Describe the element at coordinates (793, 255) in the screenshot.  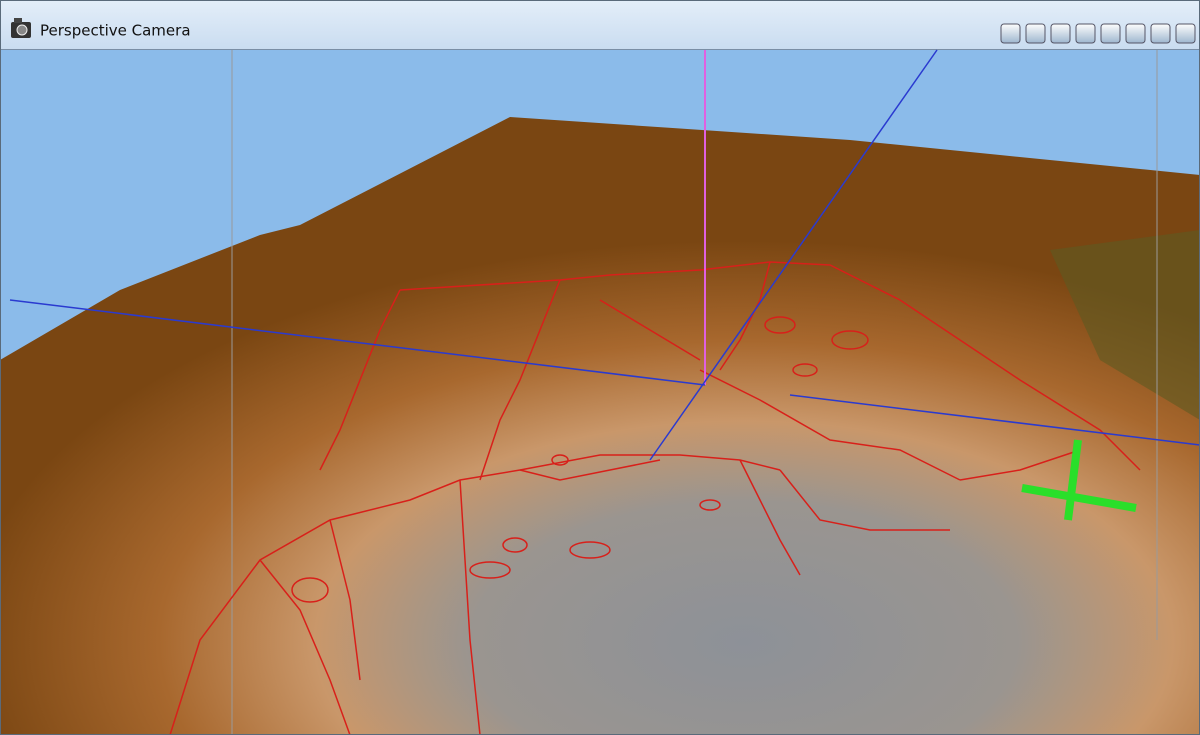
I see `axis-y` at that location.